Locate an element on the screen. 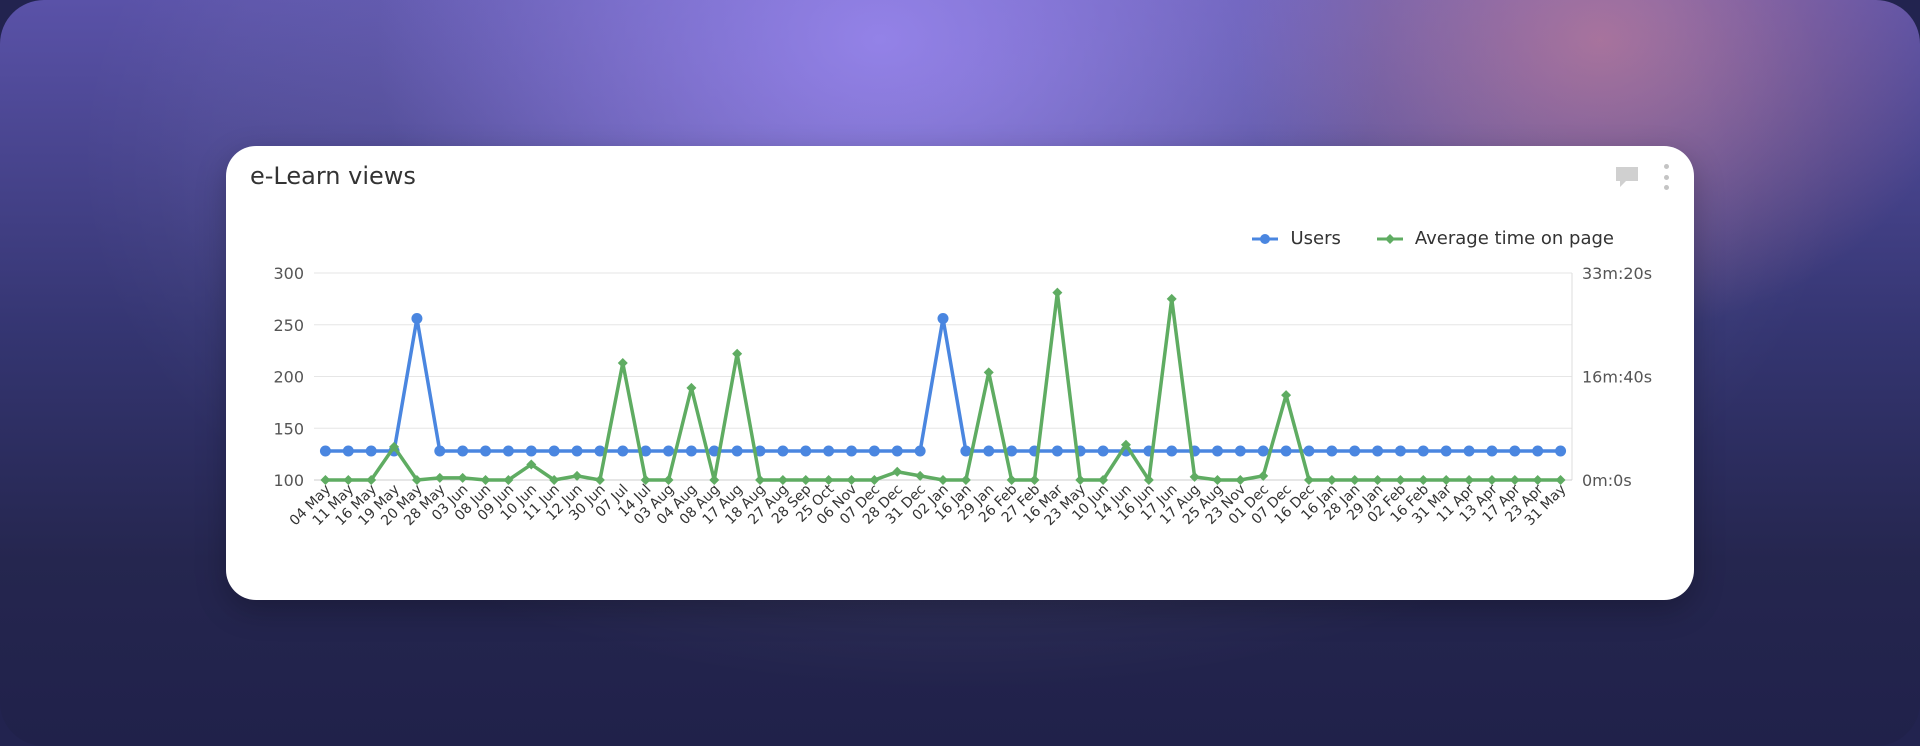 The width and height of the screenshot is (1920, 746). legend-marker-avg-time is located at coordinates (1389, 238).